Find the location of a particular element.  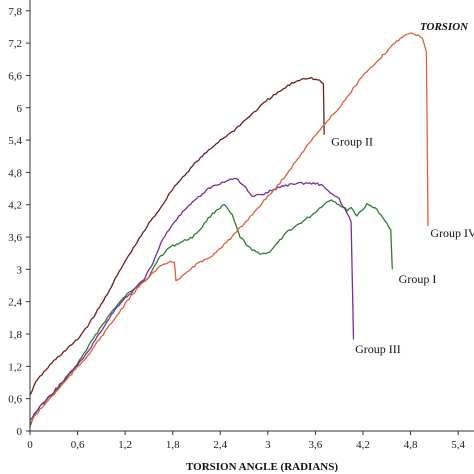

y-tick-label: 6,6 is located at coordinates (15, 76).